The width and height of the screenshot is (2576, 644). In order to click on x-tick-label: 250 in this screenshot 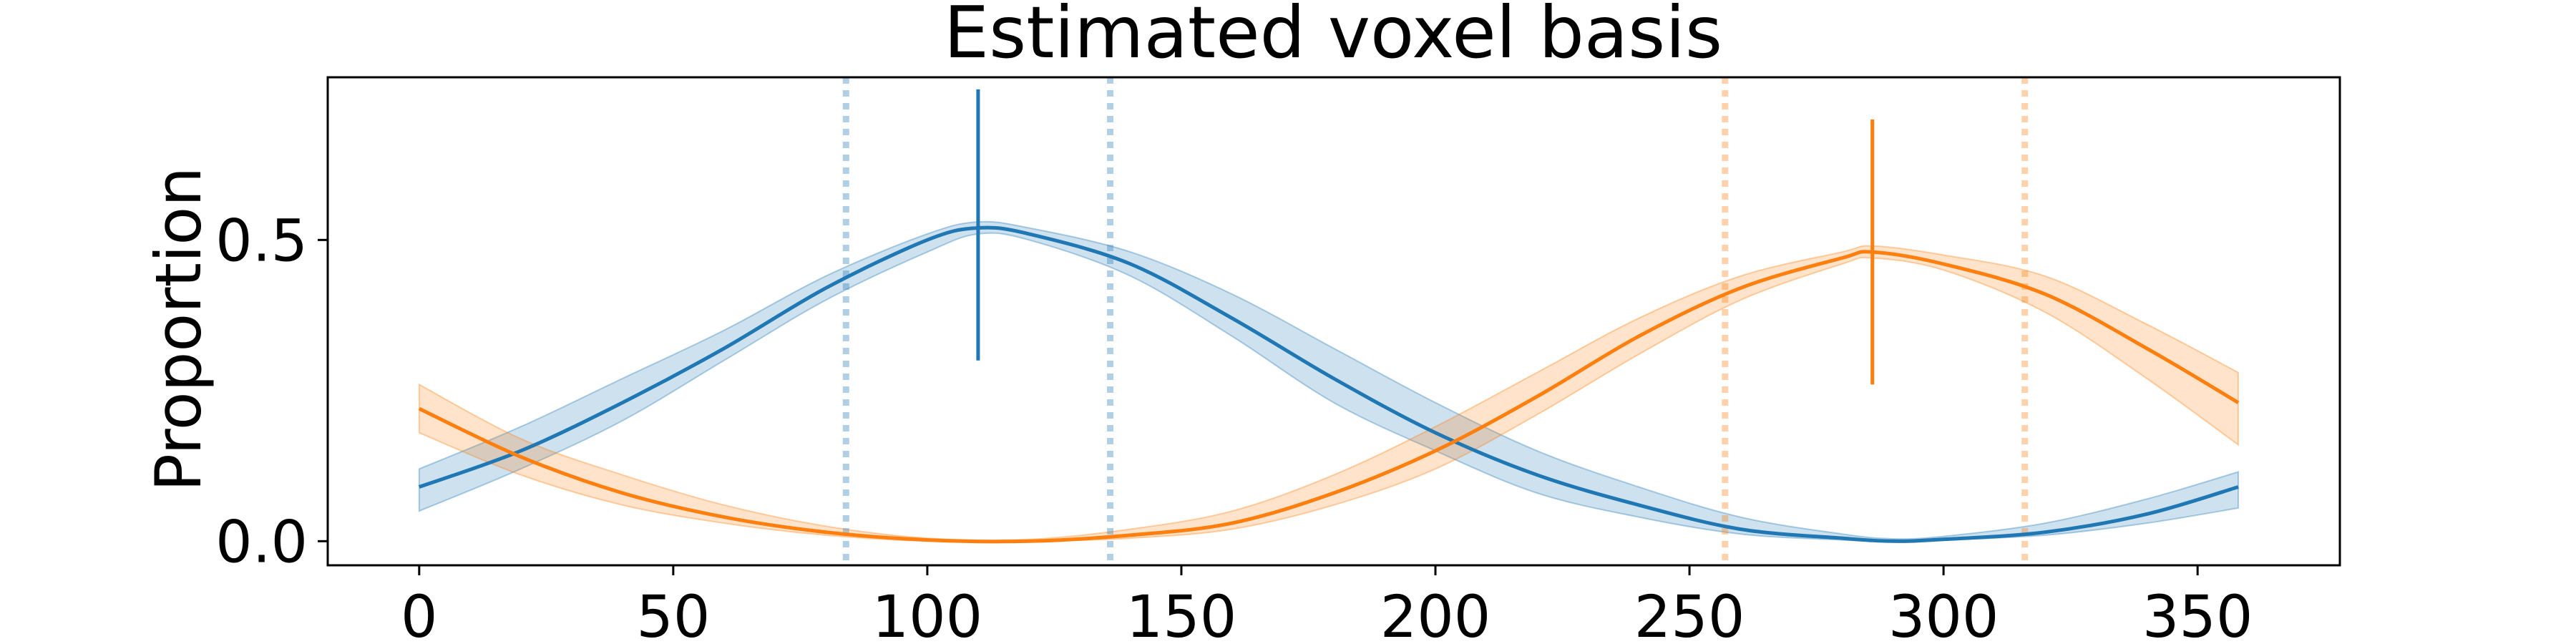, I will do `click(1690, 614)`.